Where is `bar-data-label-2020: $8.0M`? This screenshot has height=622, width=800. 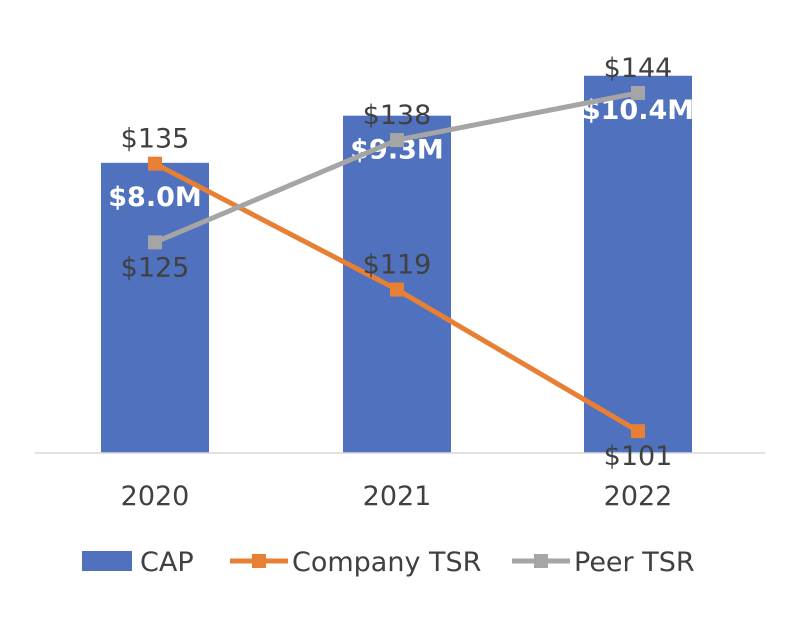
bar-data-label-2020: $8.0M is located at coordinates (155, 197).